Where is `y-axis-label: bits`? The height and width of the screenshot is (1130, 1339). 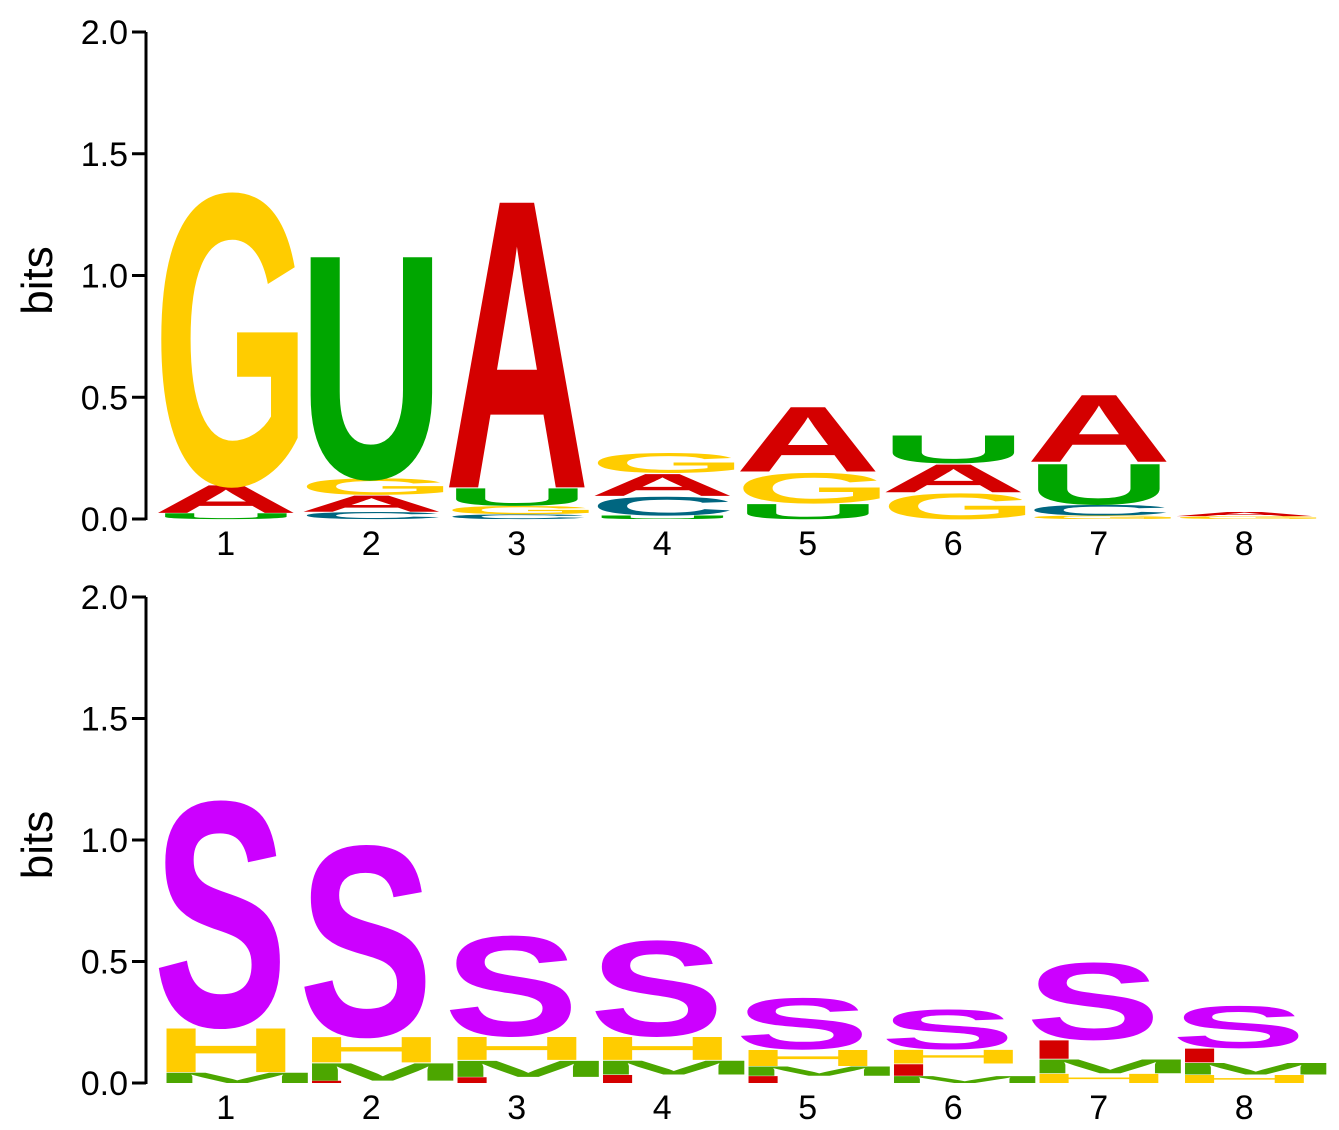 y-axis-label: bits is located at coordinates (37, 280).